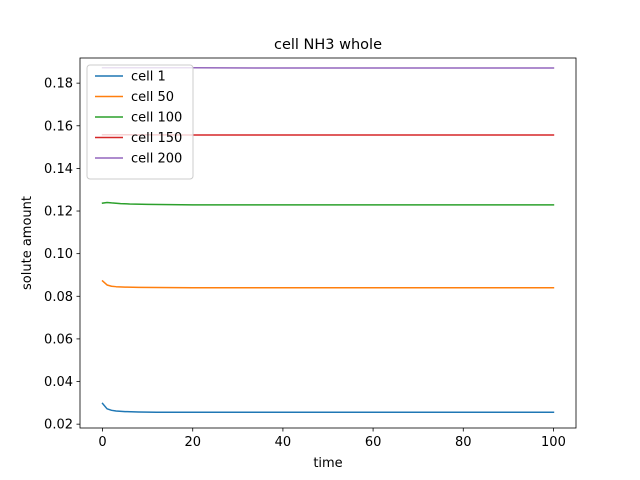  I want to click on x-tick-label: 80, so click(463, 442).